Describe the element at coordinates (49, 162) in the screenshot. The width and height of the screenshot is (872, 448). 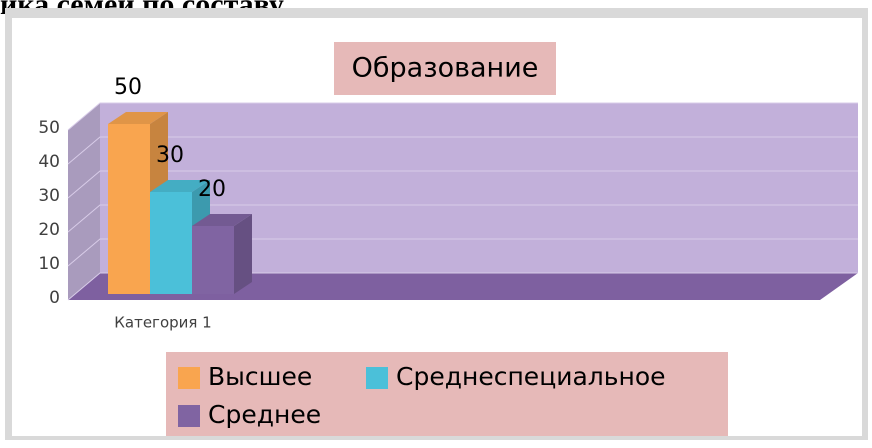
I see `y-tick-label: 40` at that location.